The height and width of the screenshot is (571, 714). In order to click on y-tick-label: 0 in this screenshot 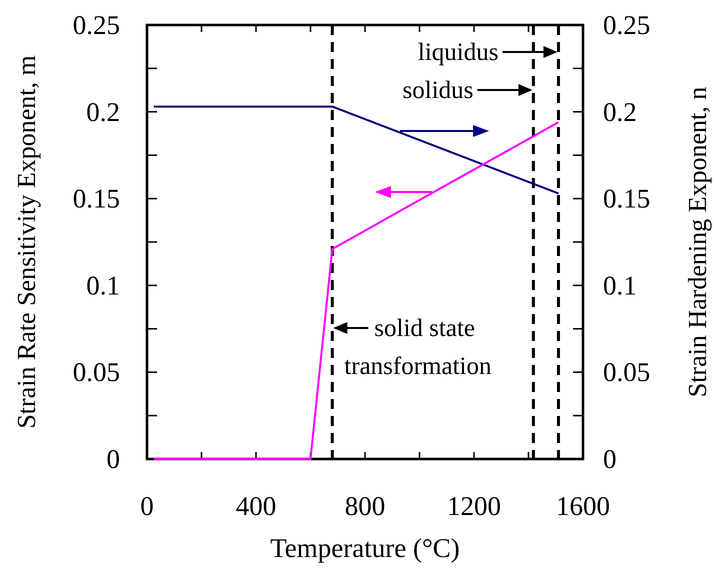, I will do `click(113, 459)`.